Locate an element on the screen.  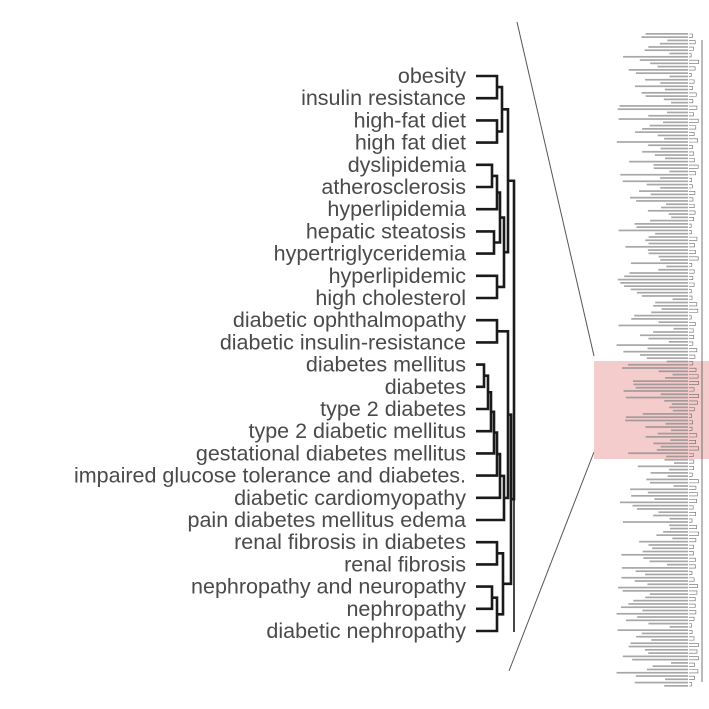
leaf-label: high fat diet is located at coordinates (410, 143).